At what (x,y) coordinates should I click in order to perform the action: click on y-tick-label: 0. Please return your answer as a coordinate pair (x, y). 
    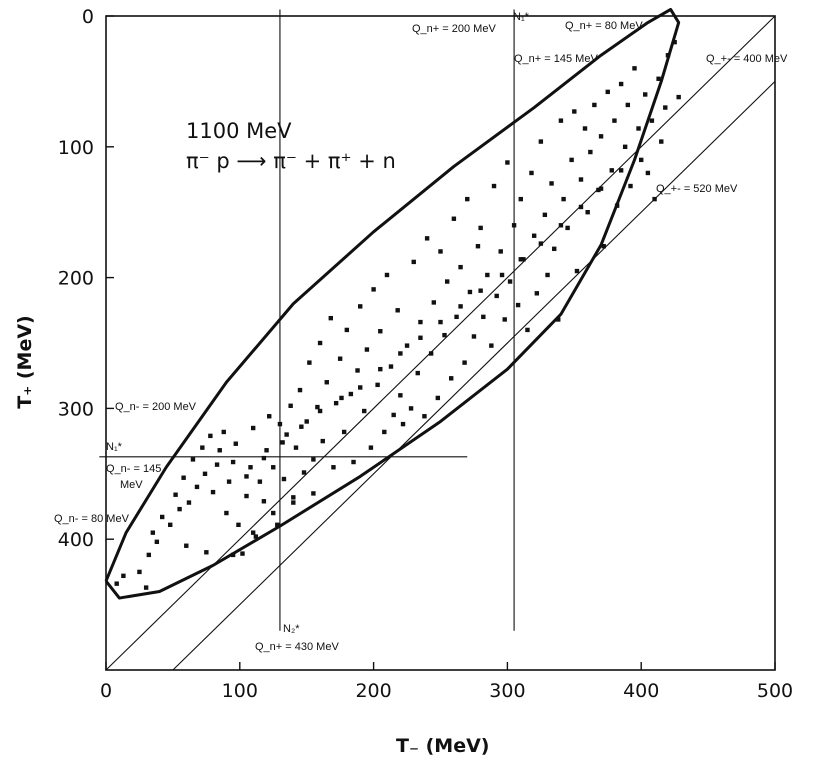
    Looking at the image, I should click on (88, 17).